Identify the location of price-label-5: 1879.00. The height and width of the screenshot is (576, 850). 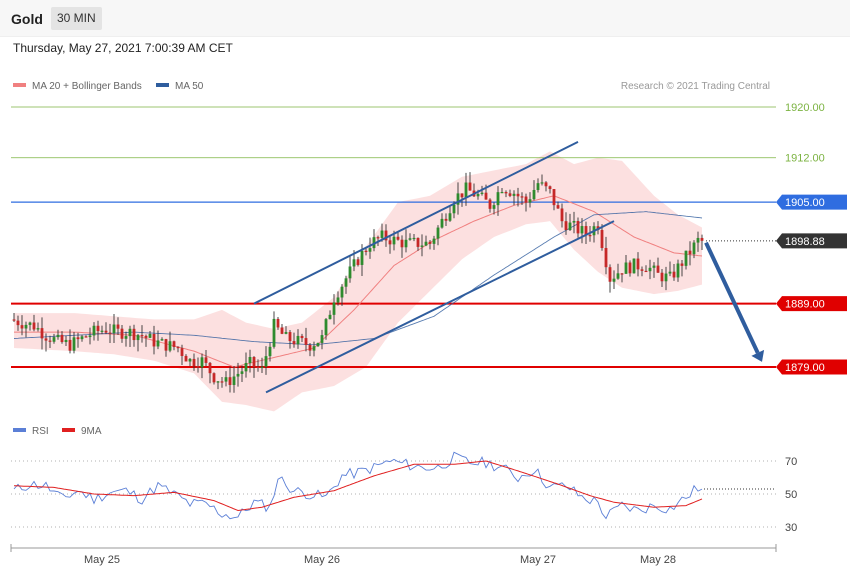
(805, 368).